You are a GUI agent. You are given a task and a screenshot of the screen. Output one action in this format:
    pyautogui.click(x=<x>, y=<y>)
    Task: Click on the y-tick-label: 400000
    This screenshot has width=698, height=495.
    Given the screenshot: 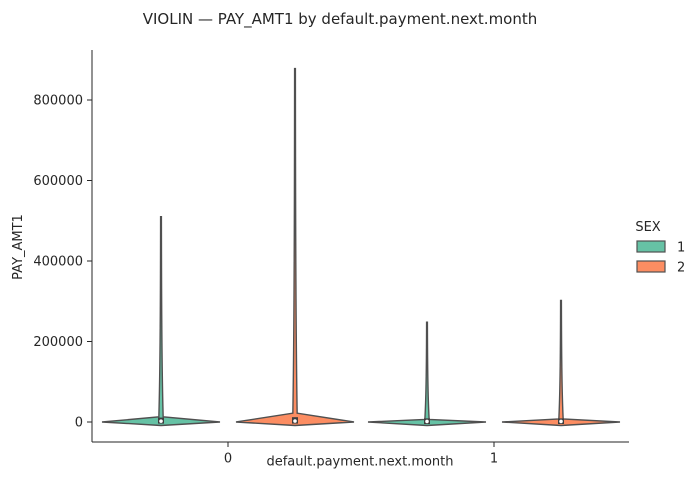 What is the action you would take?
    pyautogui.click(x=58, y=262)
    